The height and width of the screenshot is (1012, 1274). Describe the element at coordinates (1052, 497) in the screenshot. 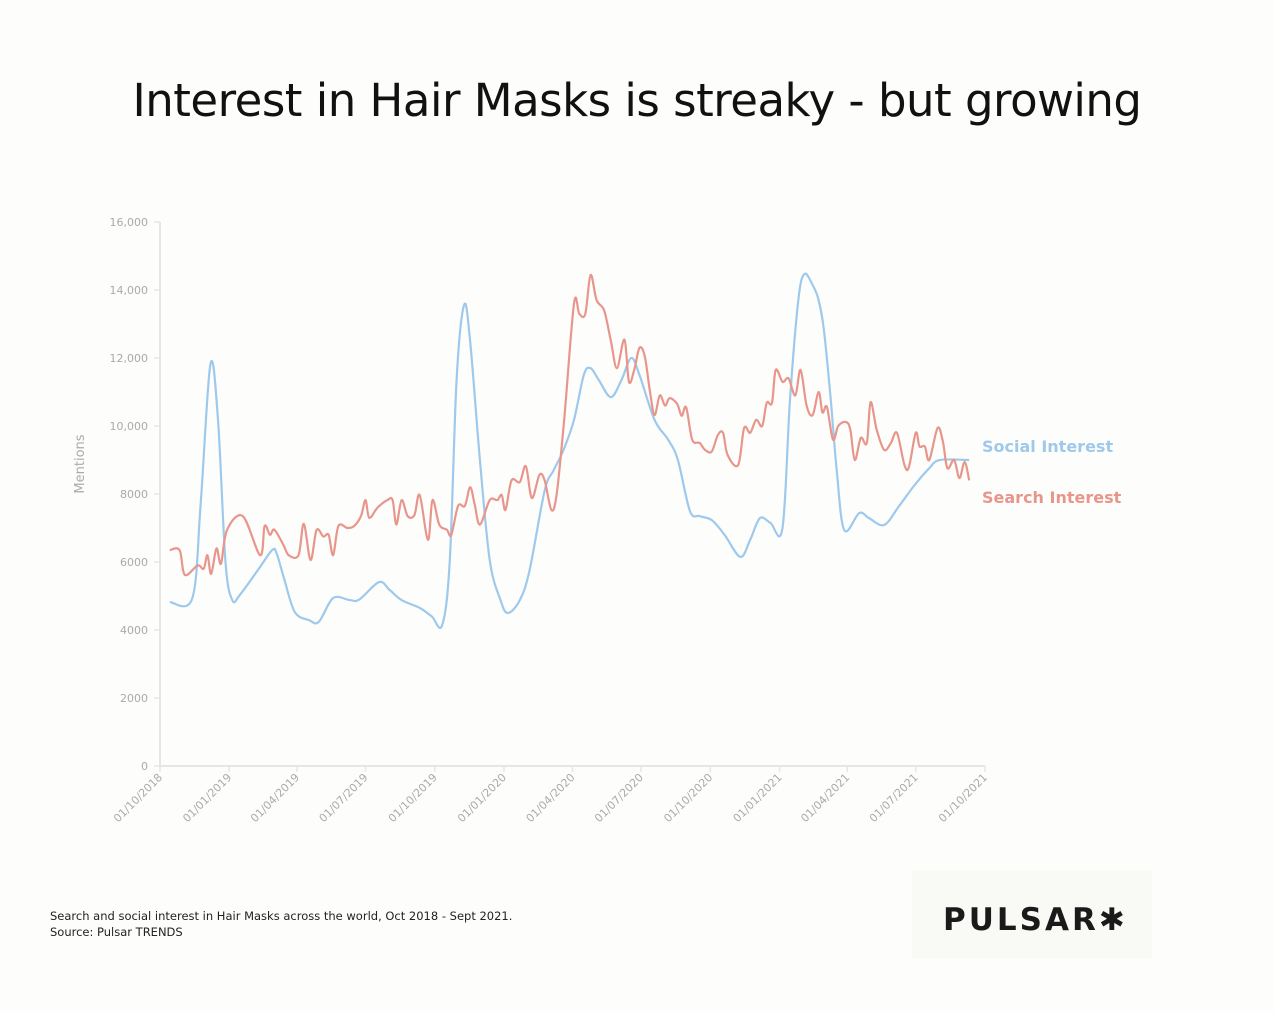

I see `legend-search-interest: Search Interest` at that location.